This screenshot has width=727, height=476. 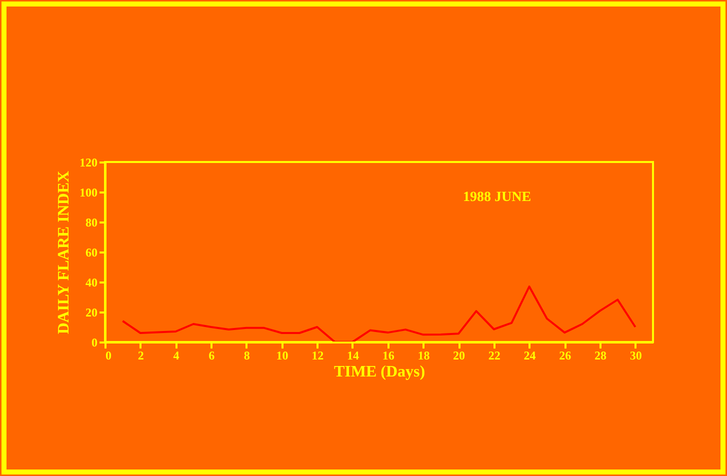 What do you see at coordinates (247, 355) in the screenshot?
I see `x-tick-label: 8` at bounding box center [247, 355].